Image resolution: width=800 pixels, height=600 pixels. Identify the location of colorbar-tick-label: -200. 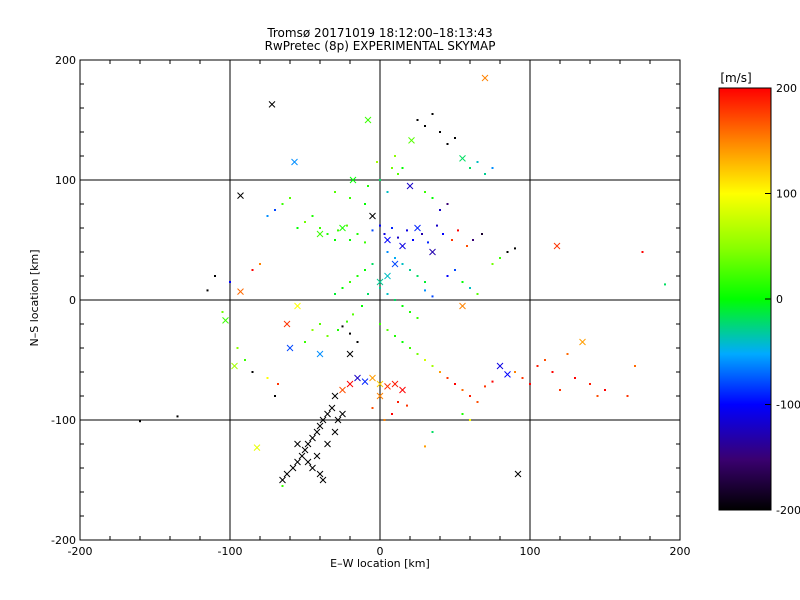
(788, 510).